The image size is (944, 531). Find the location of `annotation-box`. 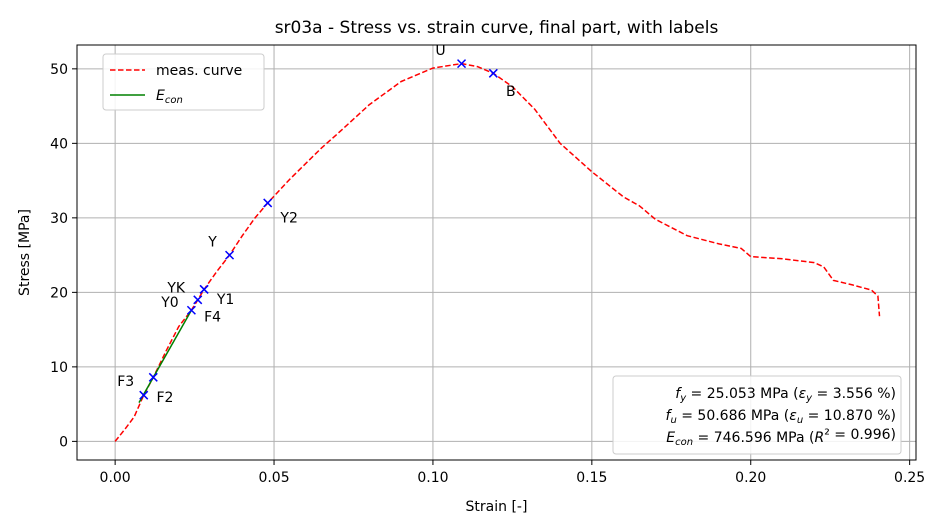

annotation-box is located at coordinates (757, 415).